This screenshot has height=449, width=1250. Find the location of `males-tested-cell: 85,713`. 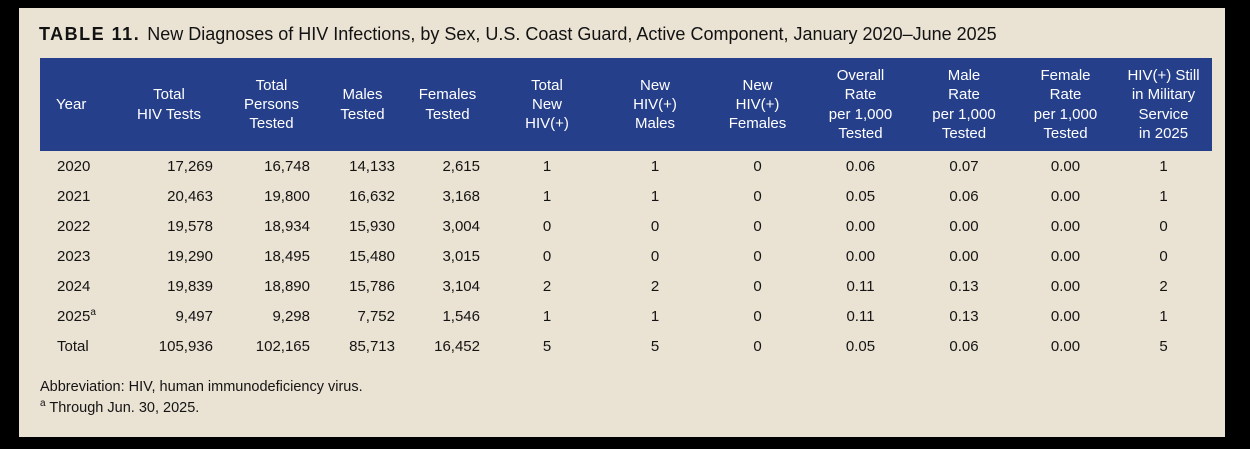

males-tested-cell: 85,713 is located at coordinates (372, 346).